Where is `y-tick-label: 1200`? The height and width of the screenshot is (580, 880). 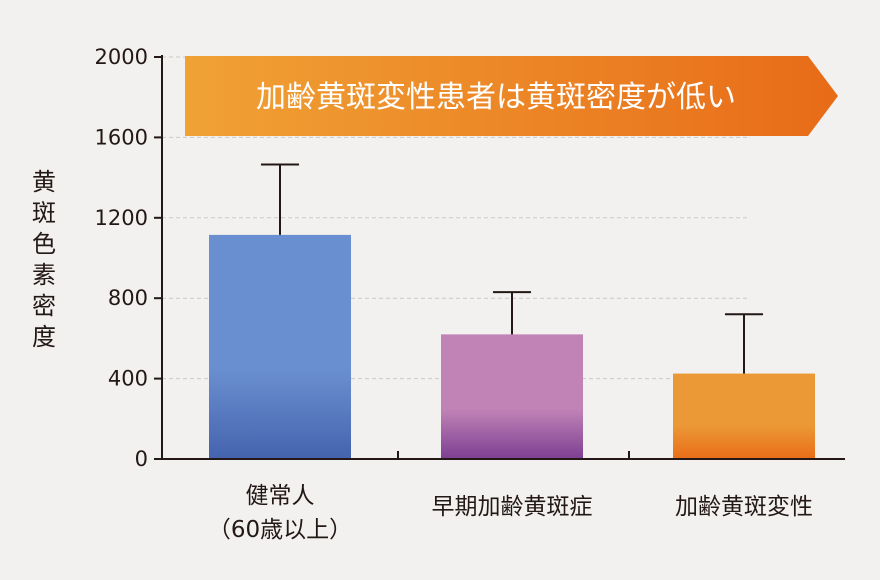
y-tick-label: 1200 is located at coordinates (121, 218).